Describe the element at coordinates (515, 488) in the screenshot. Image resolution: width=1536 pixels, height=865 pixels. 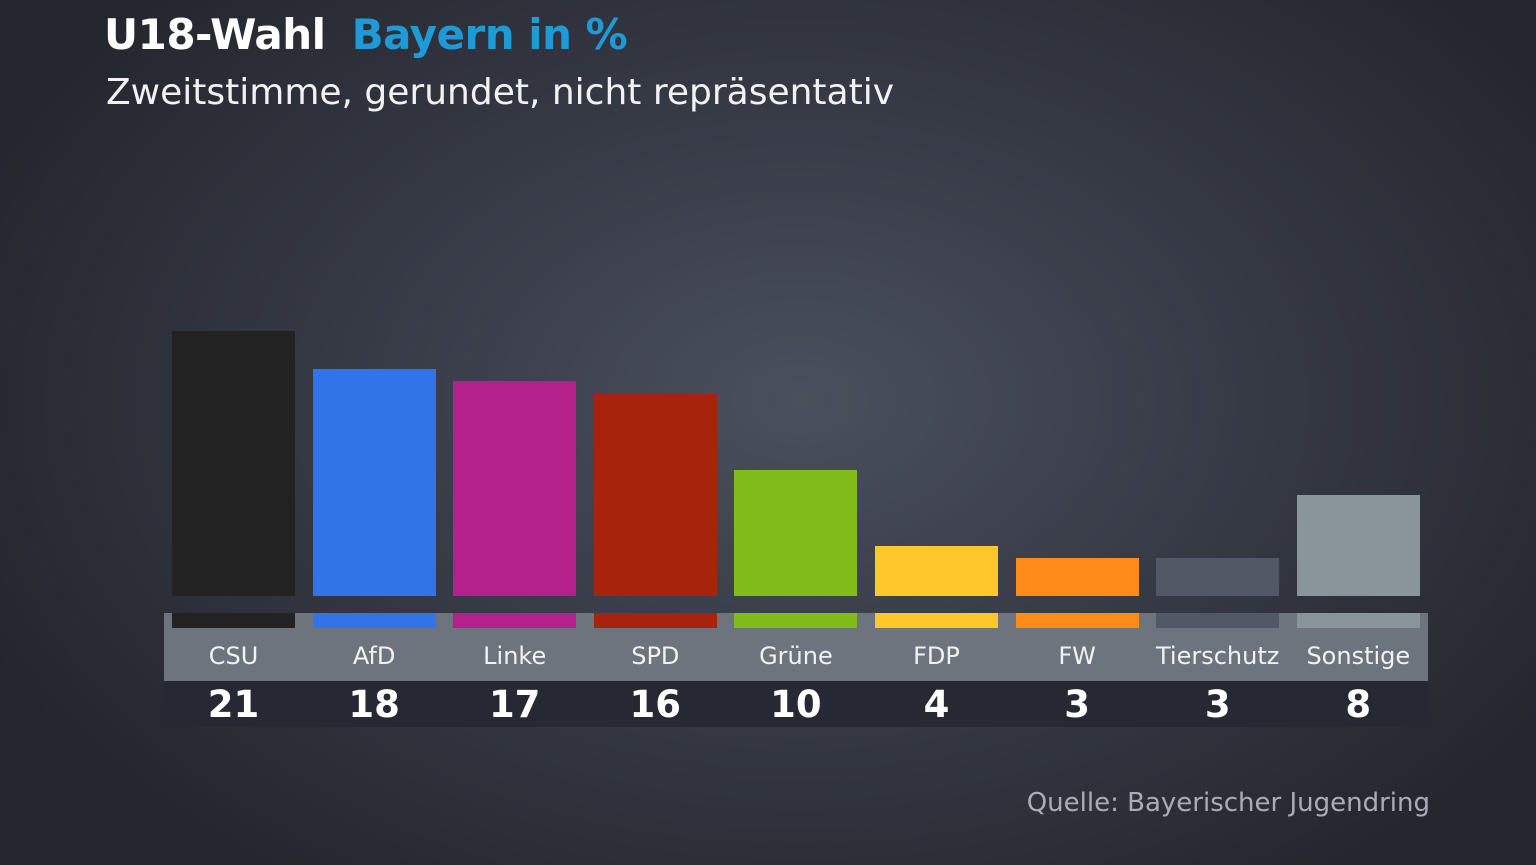
I see `bar-linke` at that location.